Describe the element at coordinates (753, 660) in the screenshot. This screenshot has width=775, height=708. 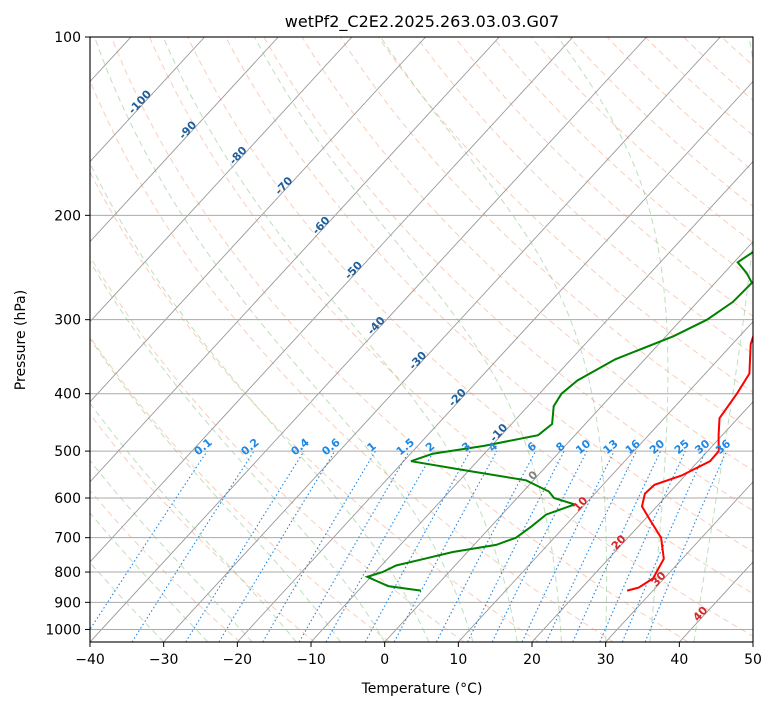
I see `x-tick-label: 50` at that location.